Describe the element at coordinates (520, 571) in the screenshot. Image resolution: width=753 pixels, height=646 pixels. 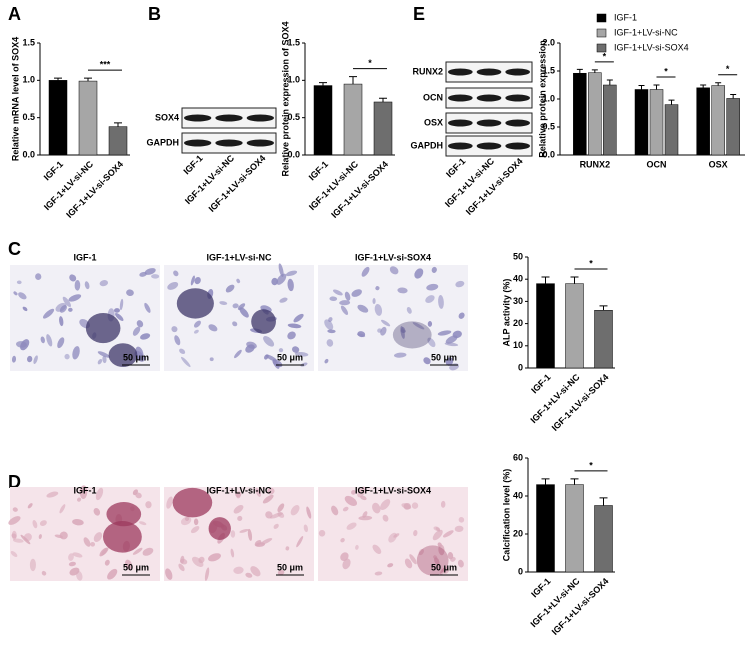
I see `y-tick-label: 0` at that location.